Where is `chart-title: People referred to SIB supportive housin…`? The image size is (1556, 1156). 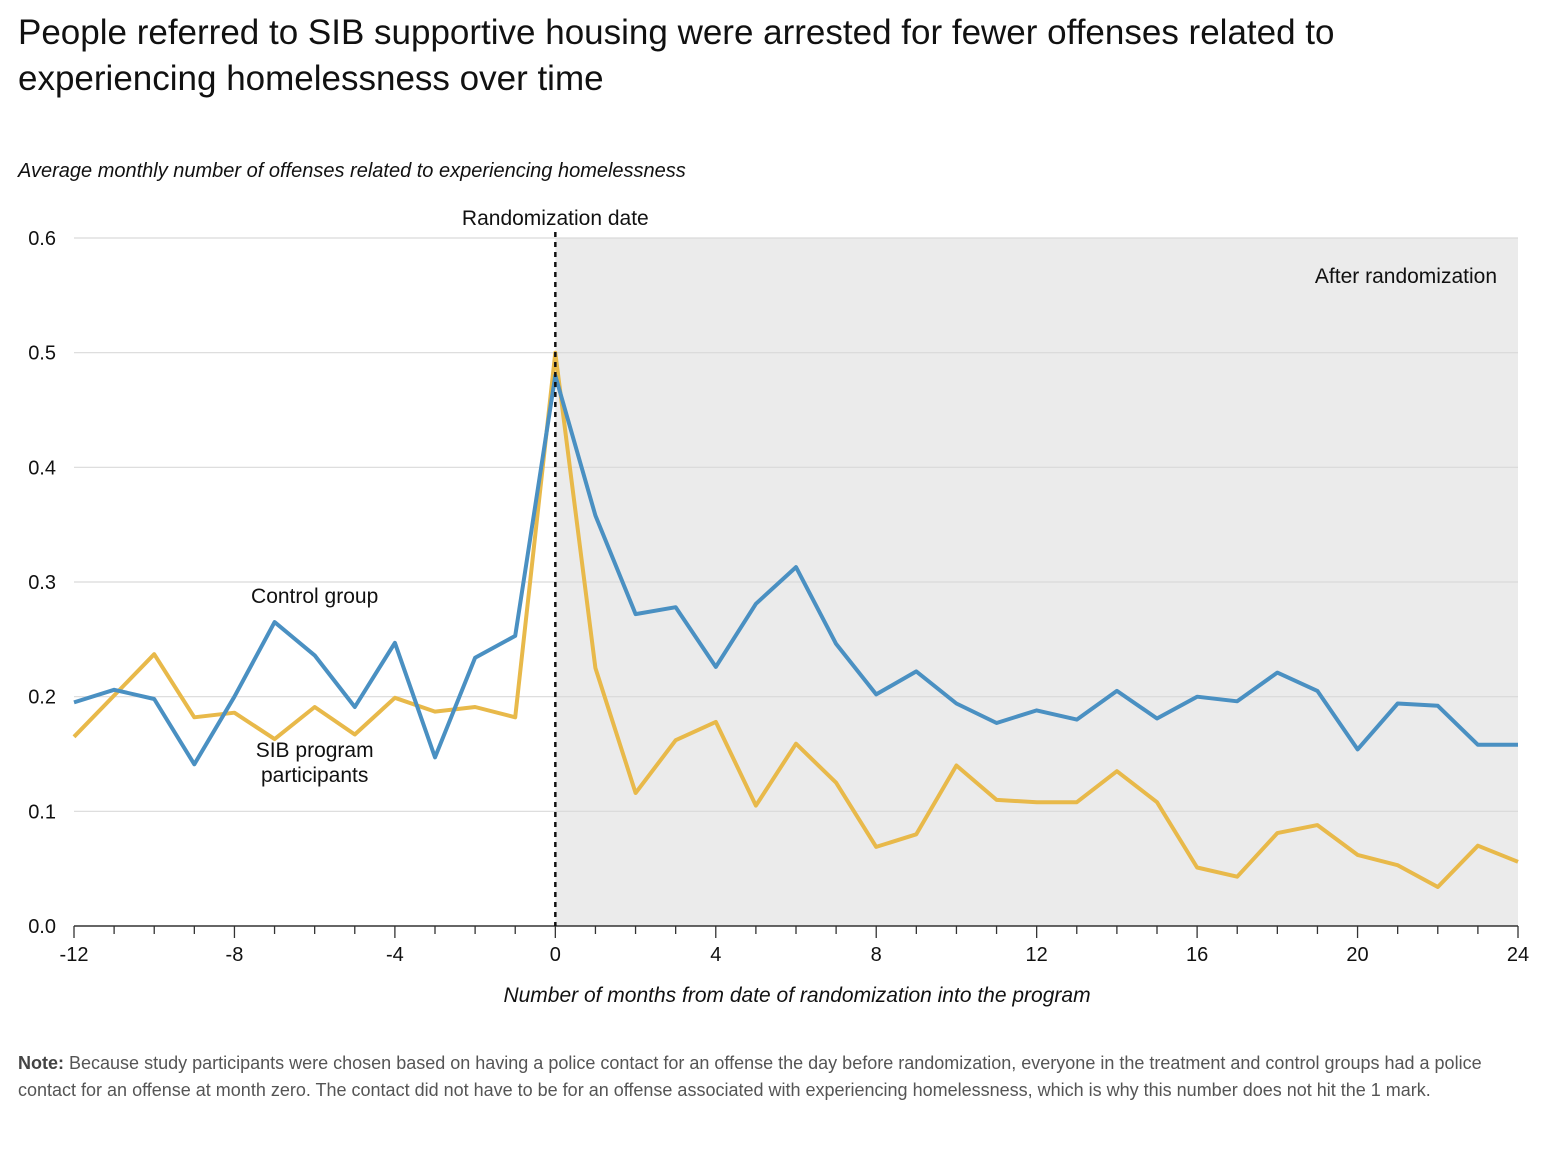
chart-title: People referred to SIB supportive housin… is located at coordinates (676, 55).